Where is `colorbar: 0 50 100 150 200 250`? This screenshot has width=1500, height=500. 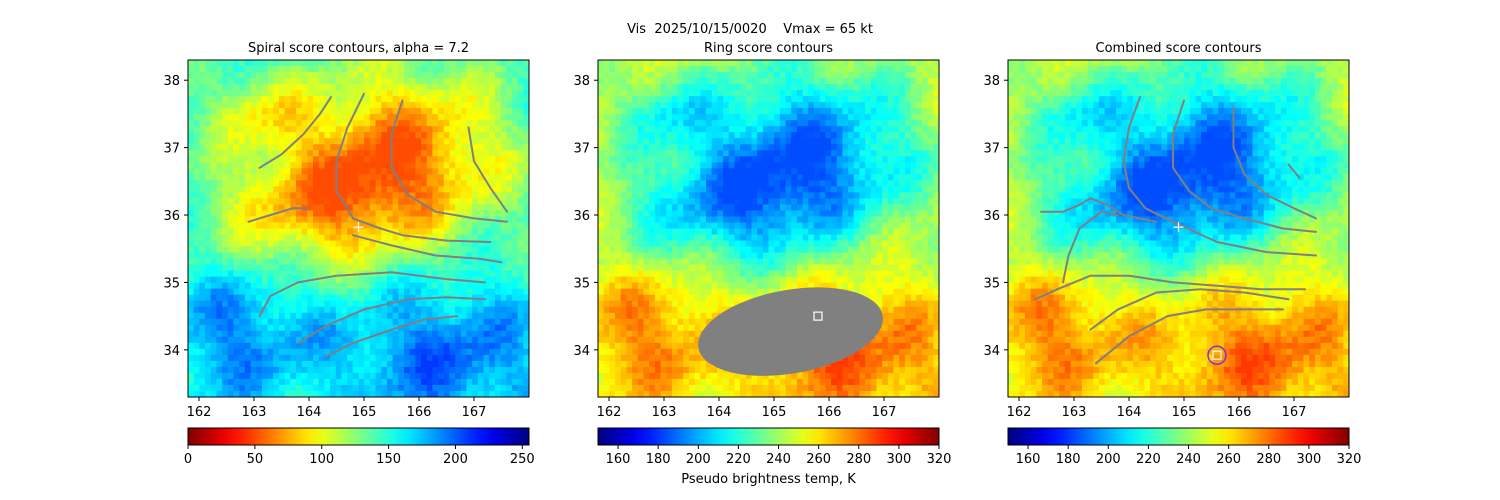 colorbar: 0 50 100 150 200 250 is located at coordinates (359, 447).